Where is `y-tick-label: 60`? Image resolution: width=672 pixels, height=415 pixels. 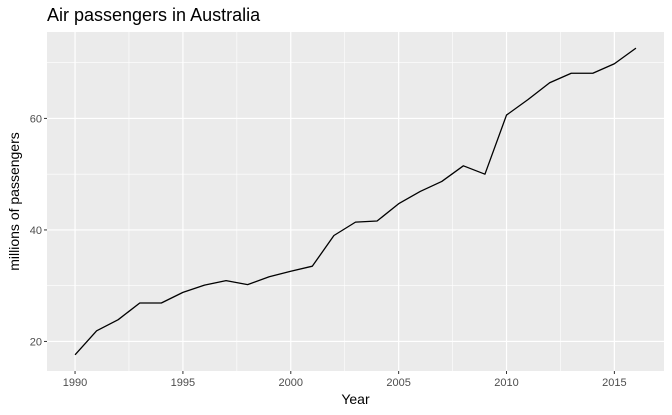
y-tick-label: 60 is located at coordinates (36, 119).